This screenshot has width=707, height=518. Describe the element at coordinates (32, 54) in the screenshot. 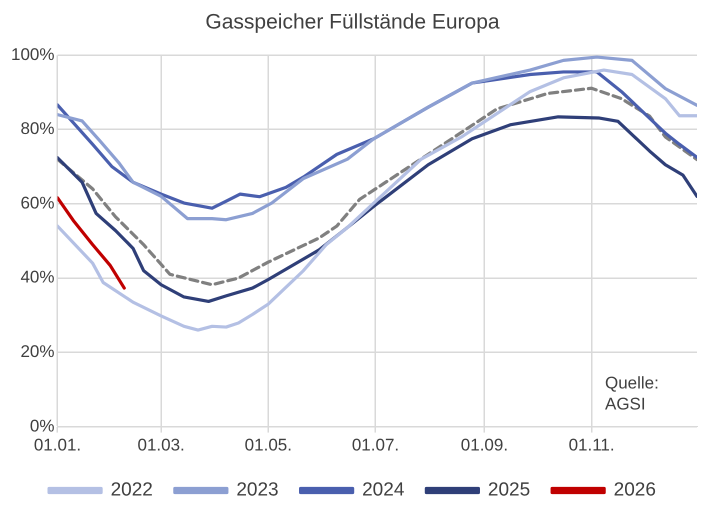

I see `y-tick-label: 100%` at that location.